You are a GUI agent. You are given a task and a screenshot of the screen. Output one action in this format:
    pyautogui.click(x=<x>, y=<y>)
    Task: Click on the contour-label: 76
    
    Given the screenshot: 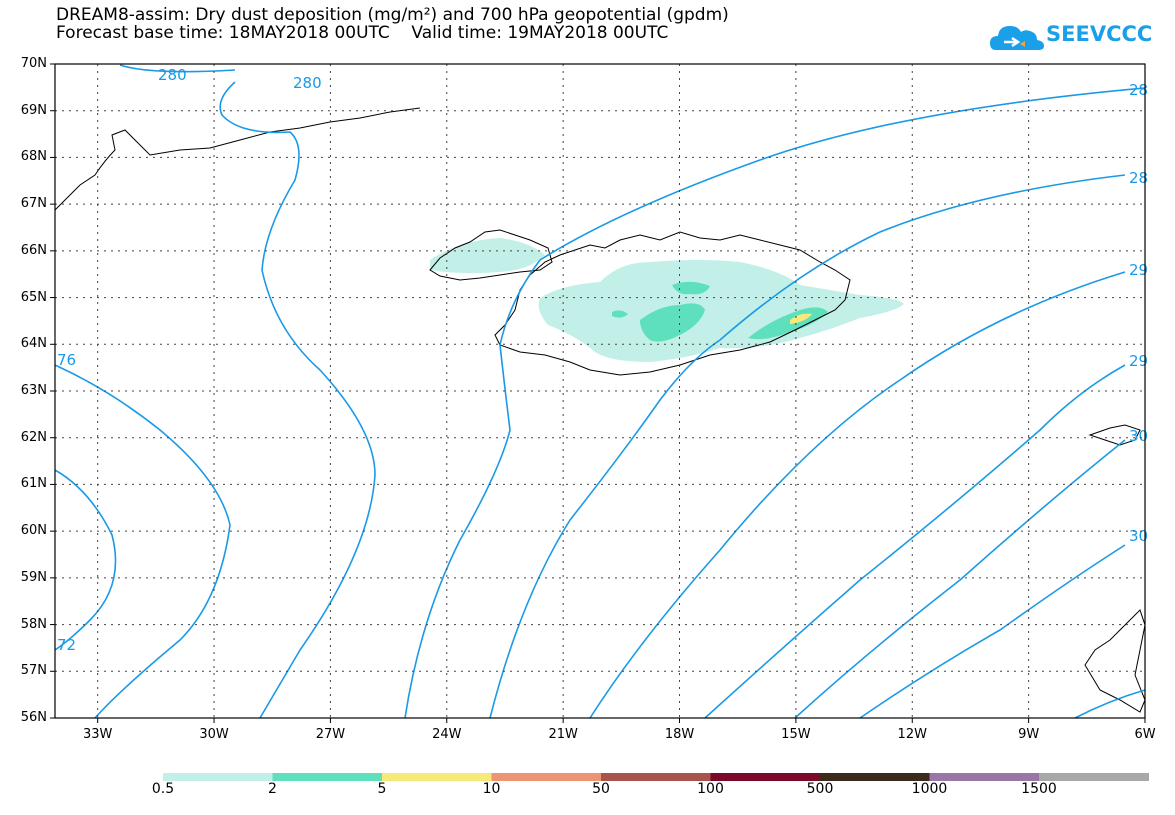 What is the action you would take?
    pyautogui.click(x=66, y=360)
    